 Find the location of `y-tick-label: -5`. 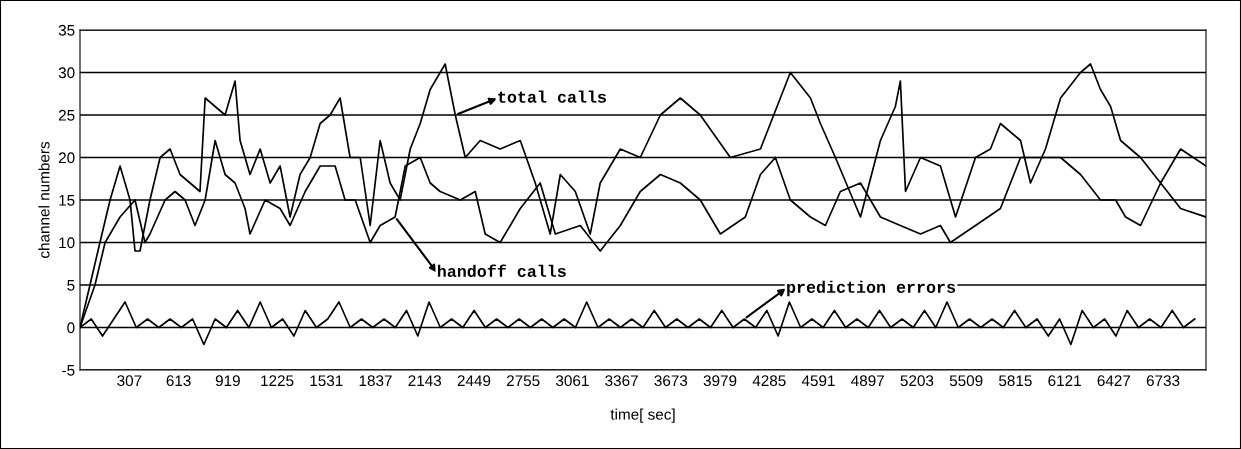

y-tick-label: -5 is located at coordinates (68, 370).